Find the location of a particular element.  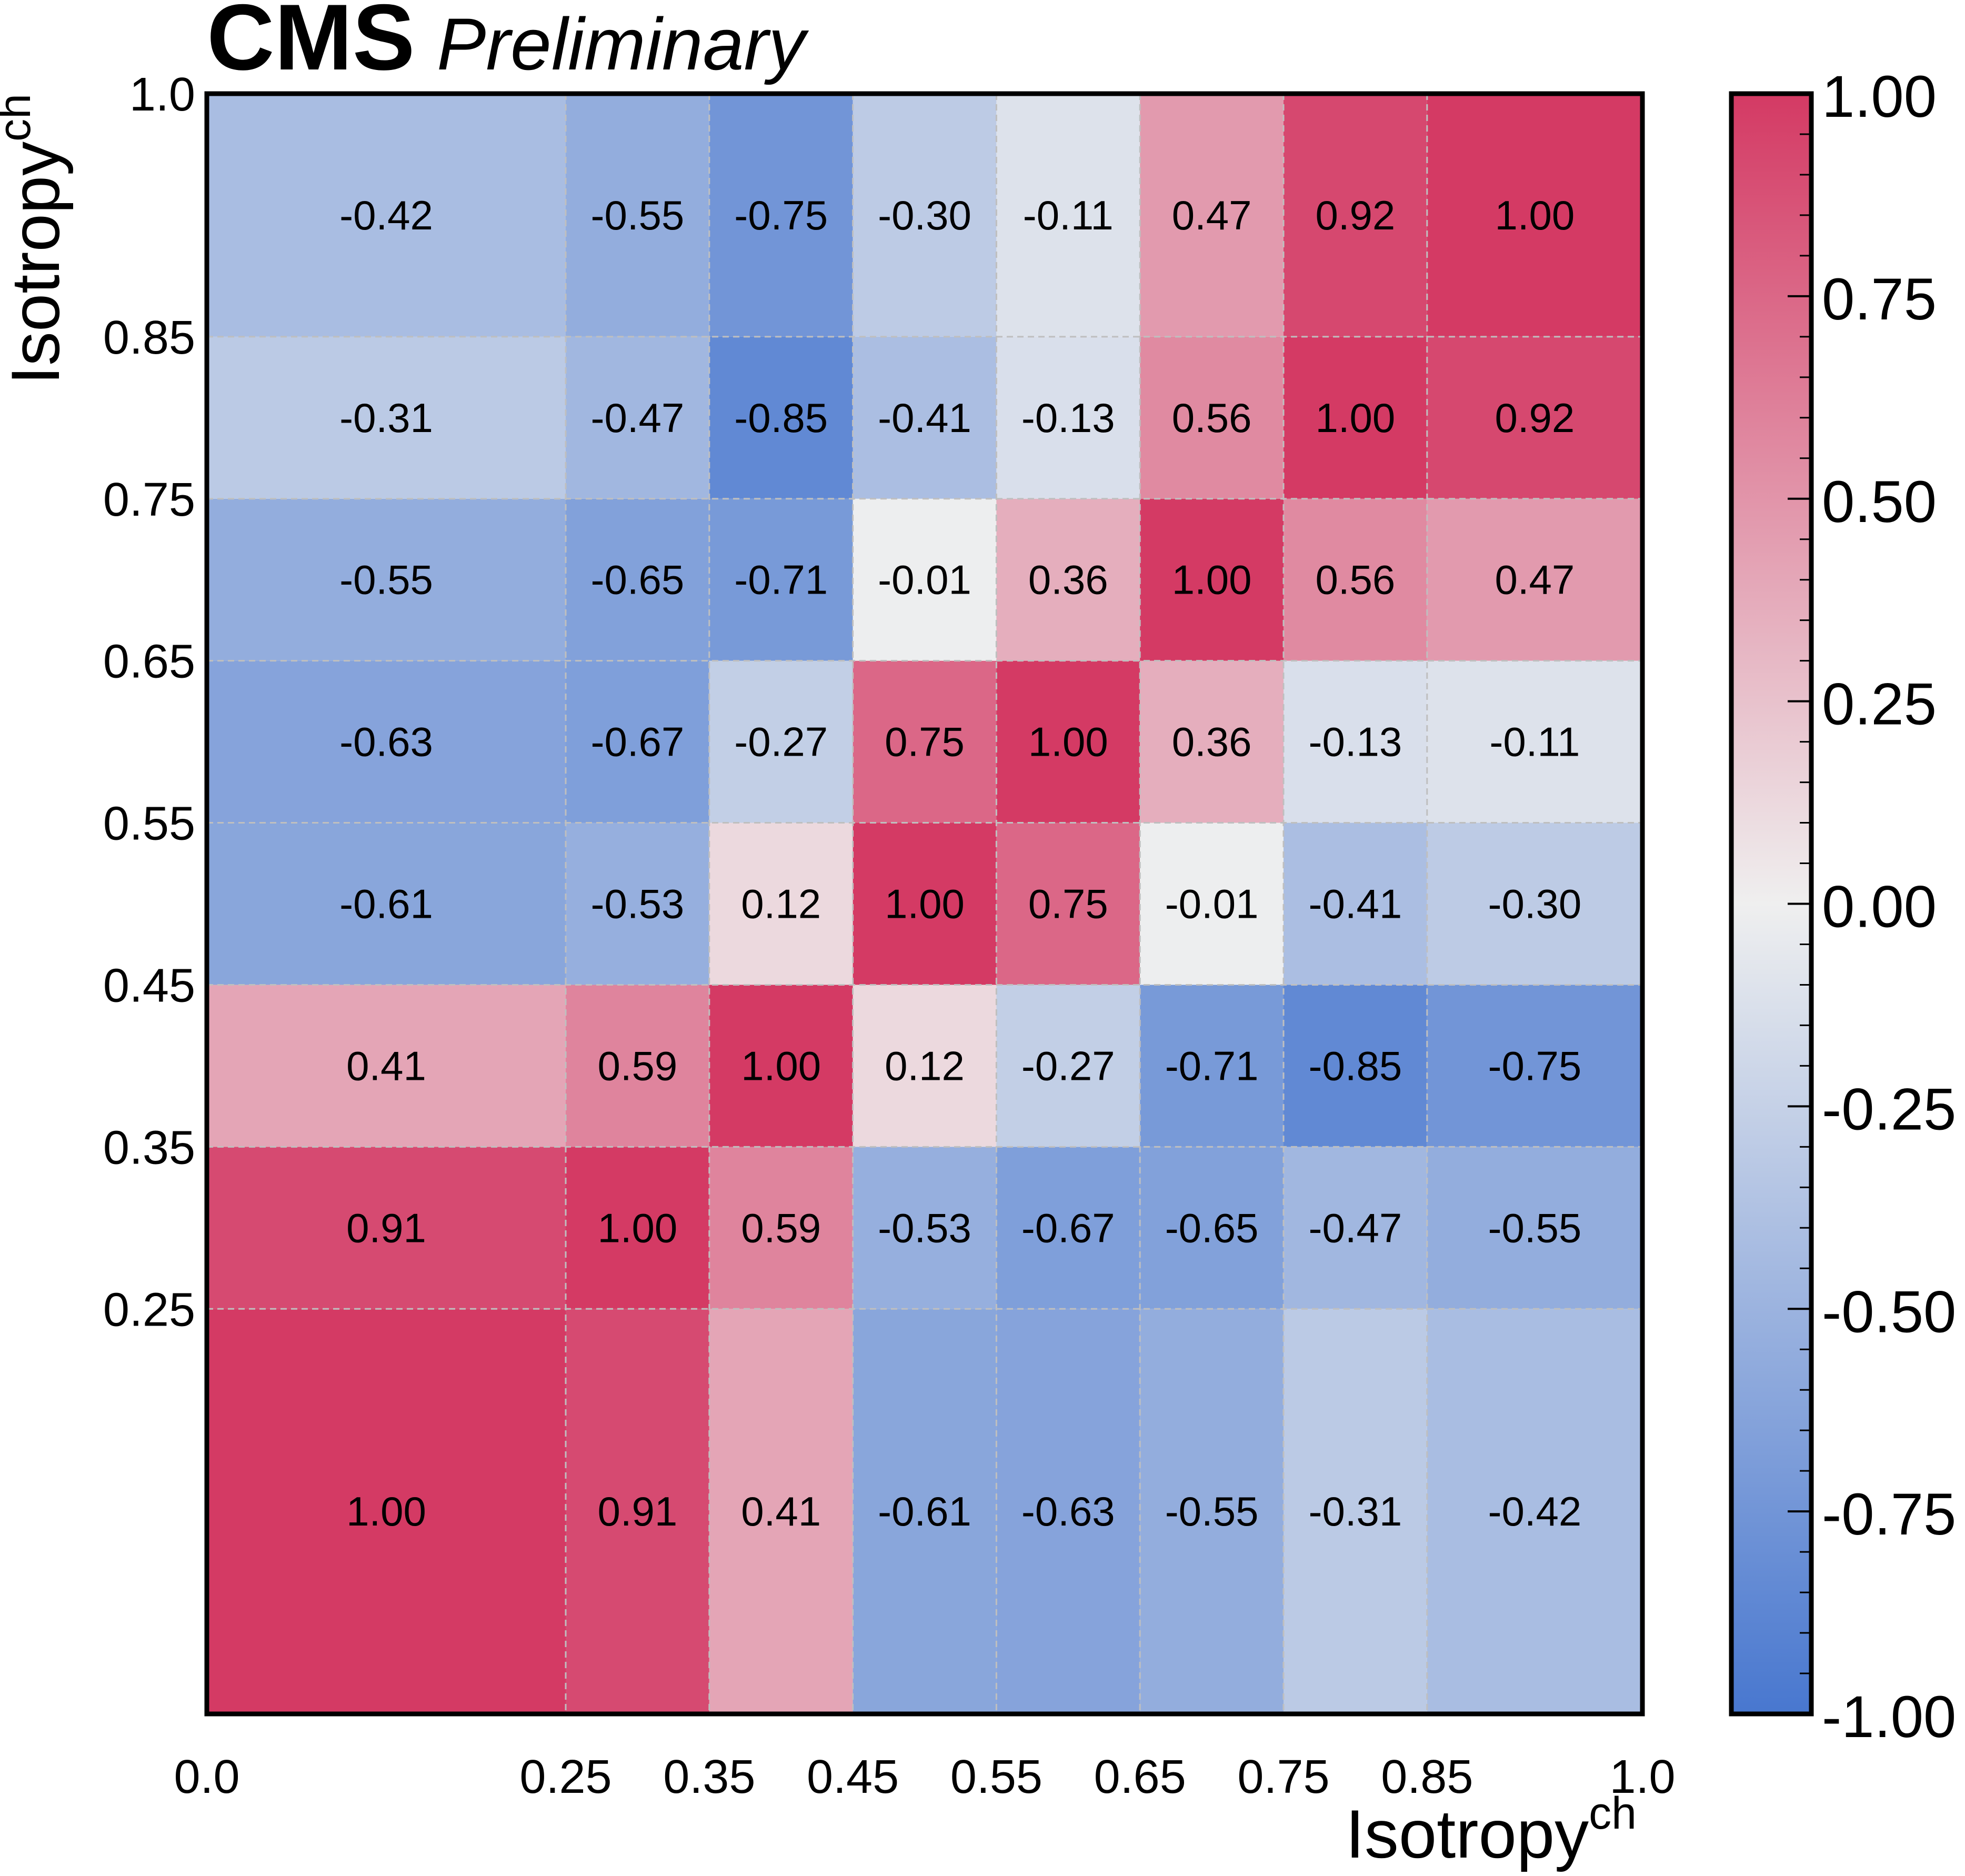

heatmap-cell-r7-c2 is located at coordinates (781, 215).